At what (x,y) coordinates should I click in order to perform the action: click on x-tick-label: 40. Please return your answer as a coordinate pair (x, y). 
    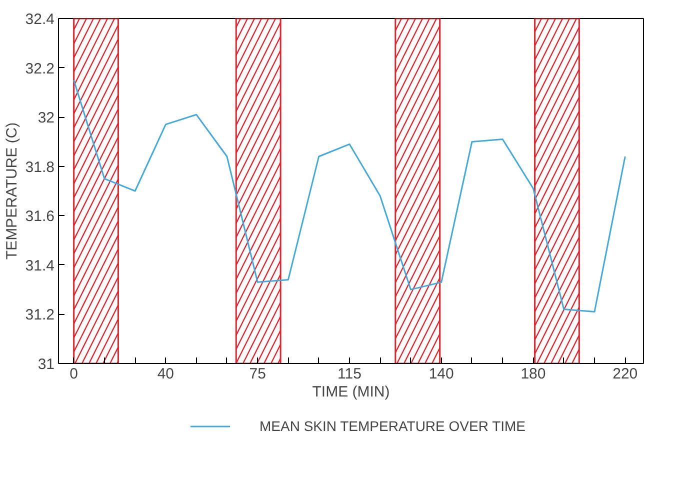
    Looking at the image, I should click on (165, 374).